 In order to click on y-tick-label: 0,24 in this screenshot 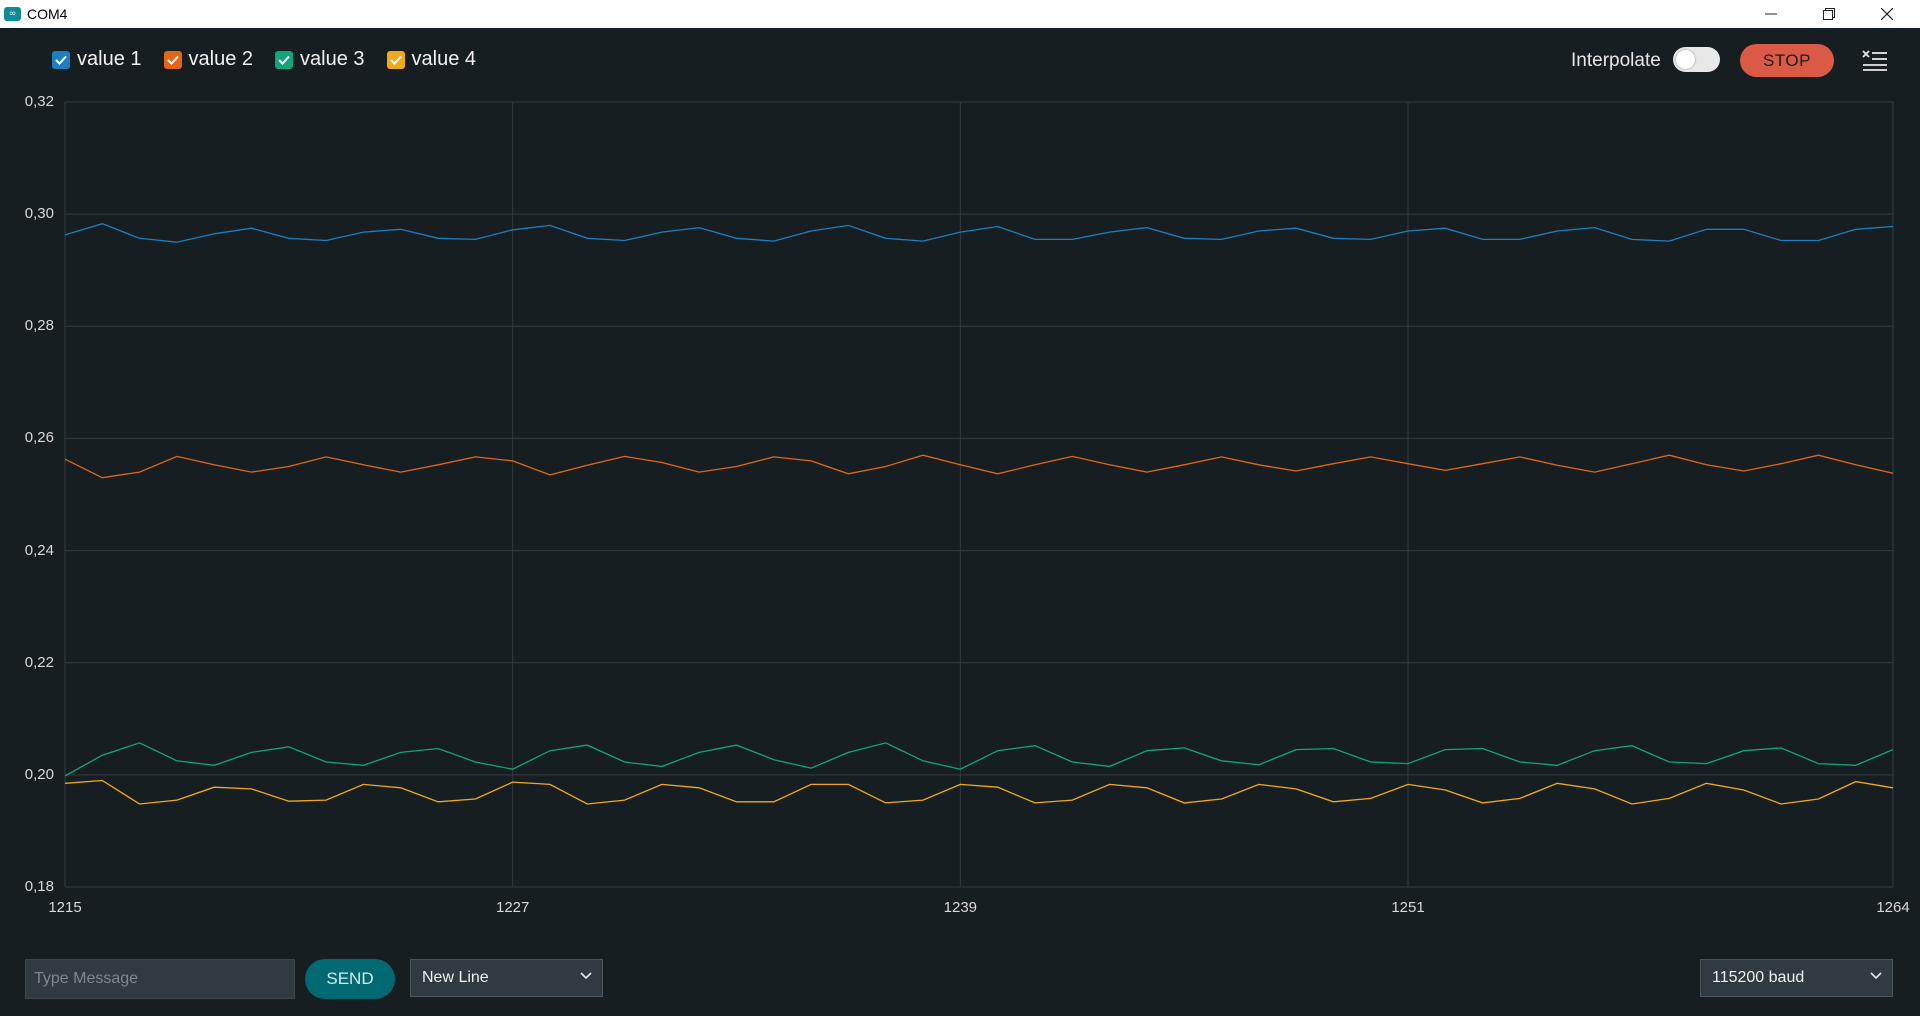, I will do `click(39, 550)`.